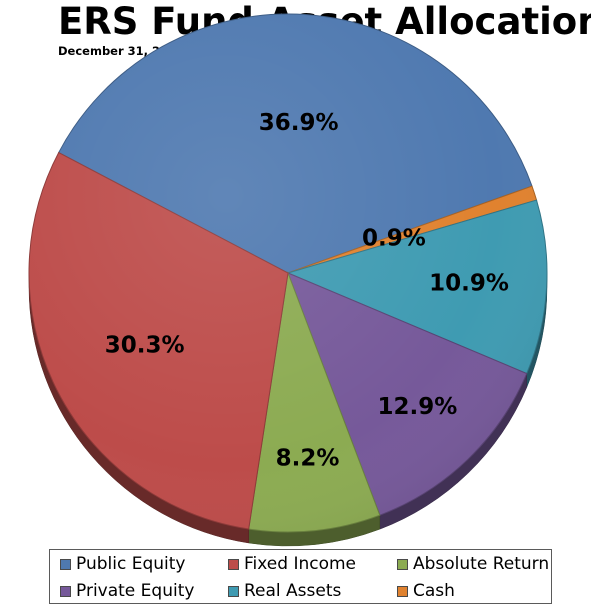  What do you see at coordinates (481, 564) in the screenshot?
I see `legend-label: Absolute Return` at bounding box center [481, 564].